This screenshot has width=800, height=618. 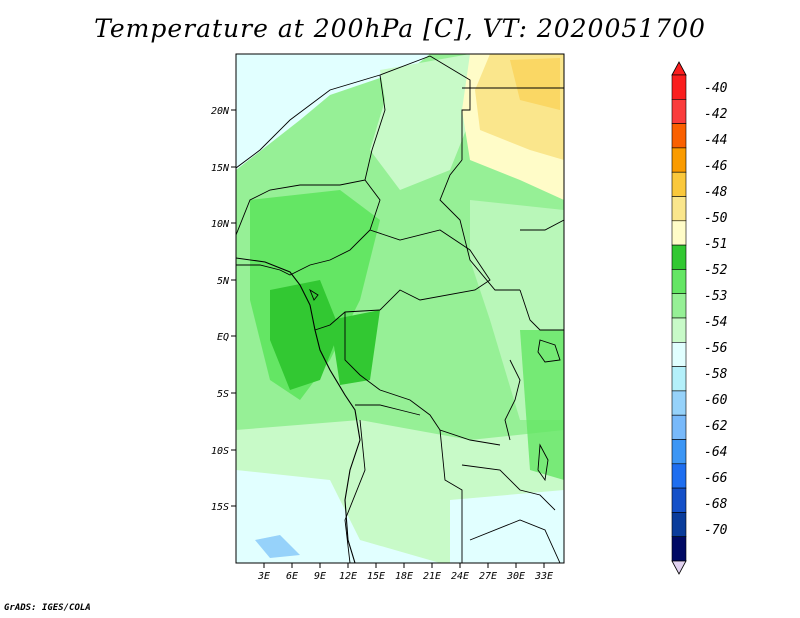 What do you see at coordinates (542, 405) in the screenshot?
I see `field-lakes-green` at bounding box center [542, 405].